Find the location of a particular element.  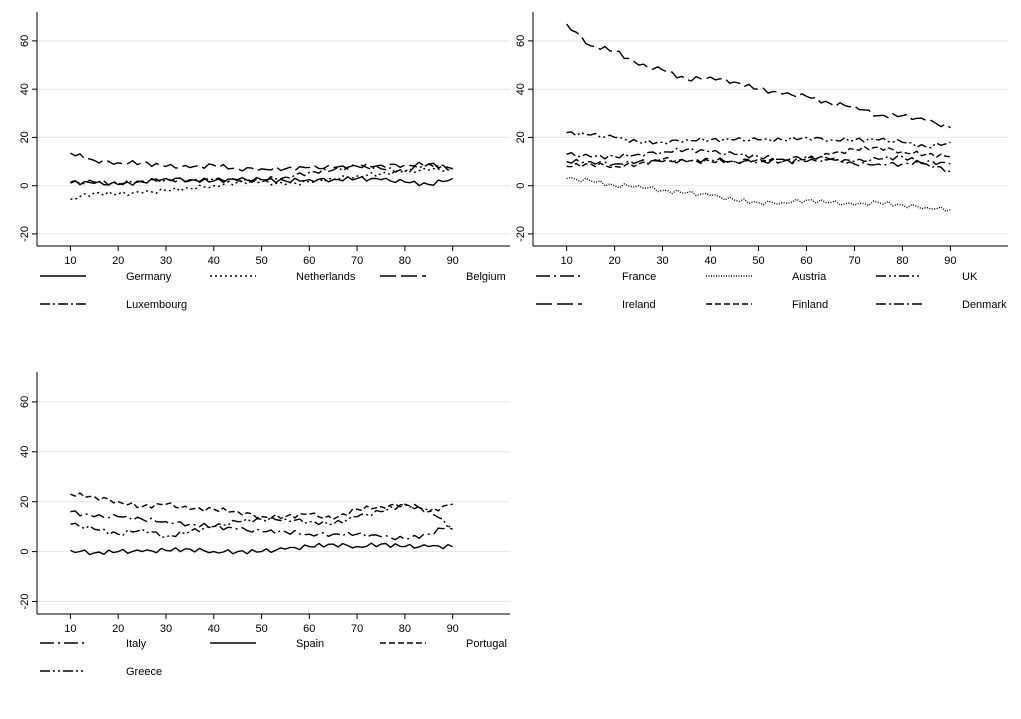

legend-label-spain: Spain is located at coordinates (310, 644).